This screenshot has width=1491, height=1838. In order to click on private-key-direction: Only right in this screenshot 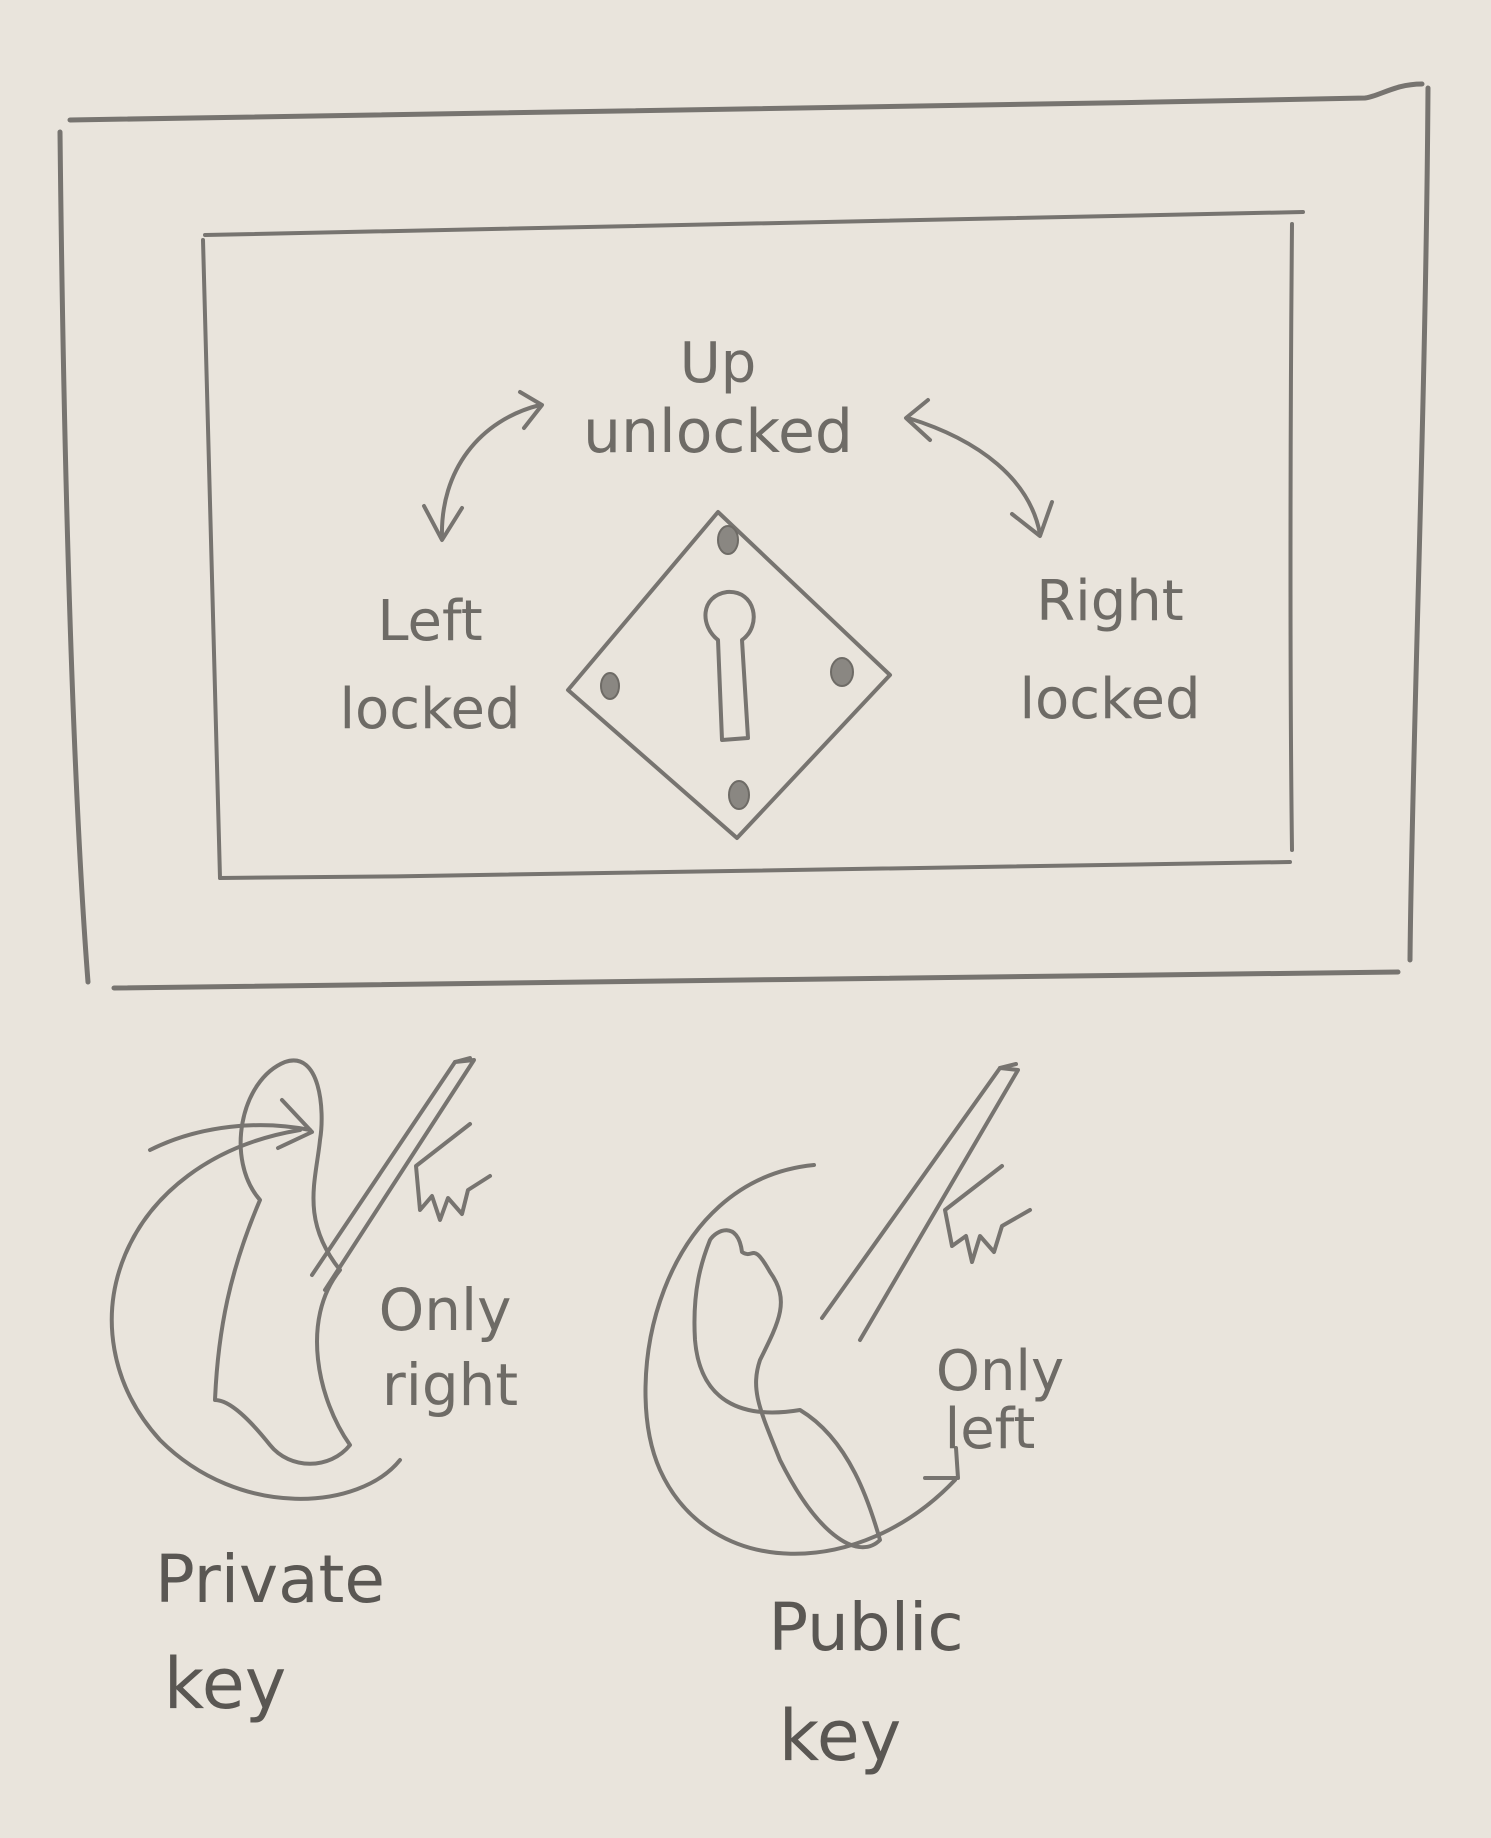, I will do `click(449, 1347)`.